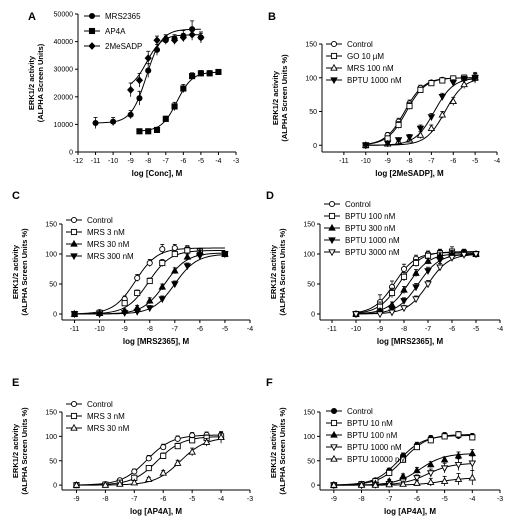 The width and height of the screenshot is (512, 520). Describe the element at coordinates (410, 511) in the screenshot. I see `x-axis-label: log [AP4A], M` at that location.